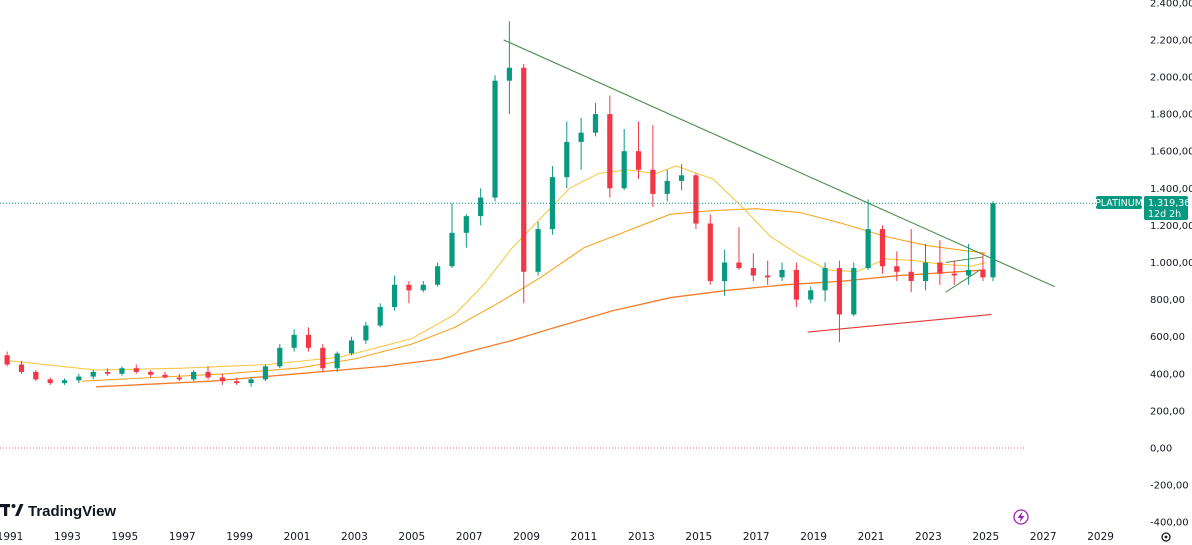 The width and height of the screenshot is (1192, 545). I want to click on tradingview-logo: TradingView, so click(58, 511).